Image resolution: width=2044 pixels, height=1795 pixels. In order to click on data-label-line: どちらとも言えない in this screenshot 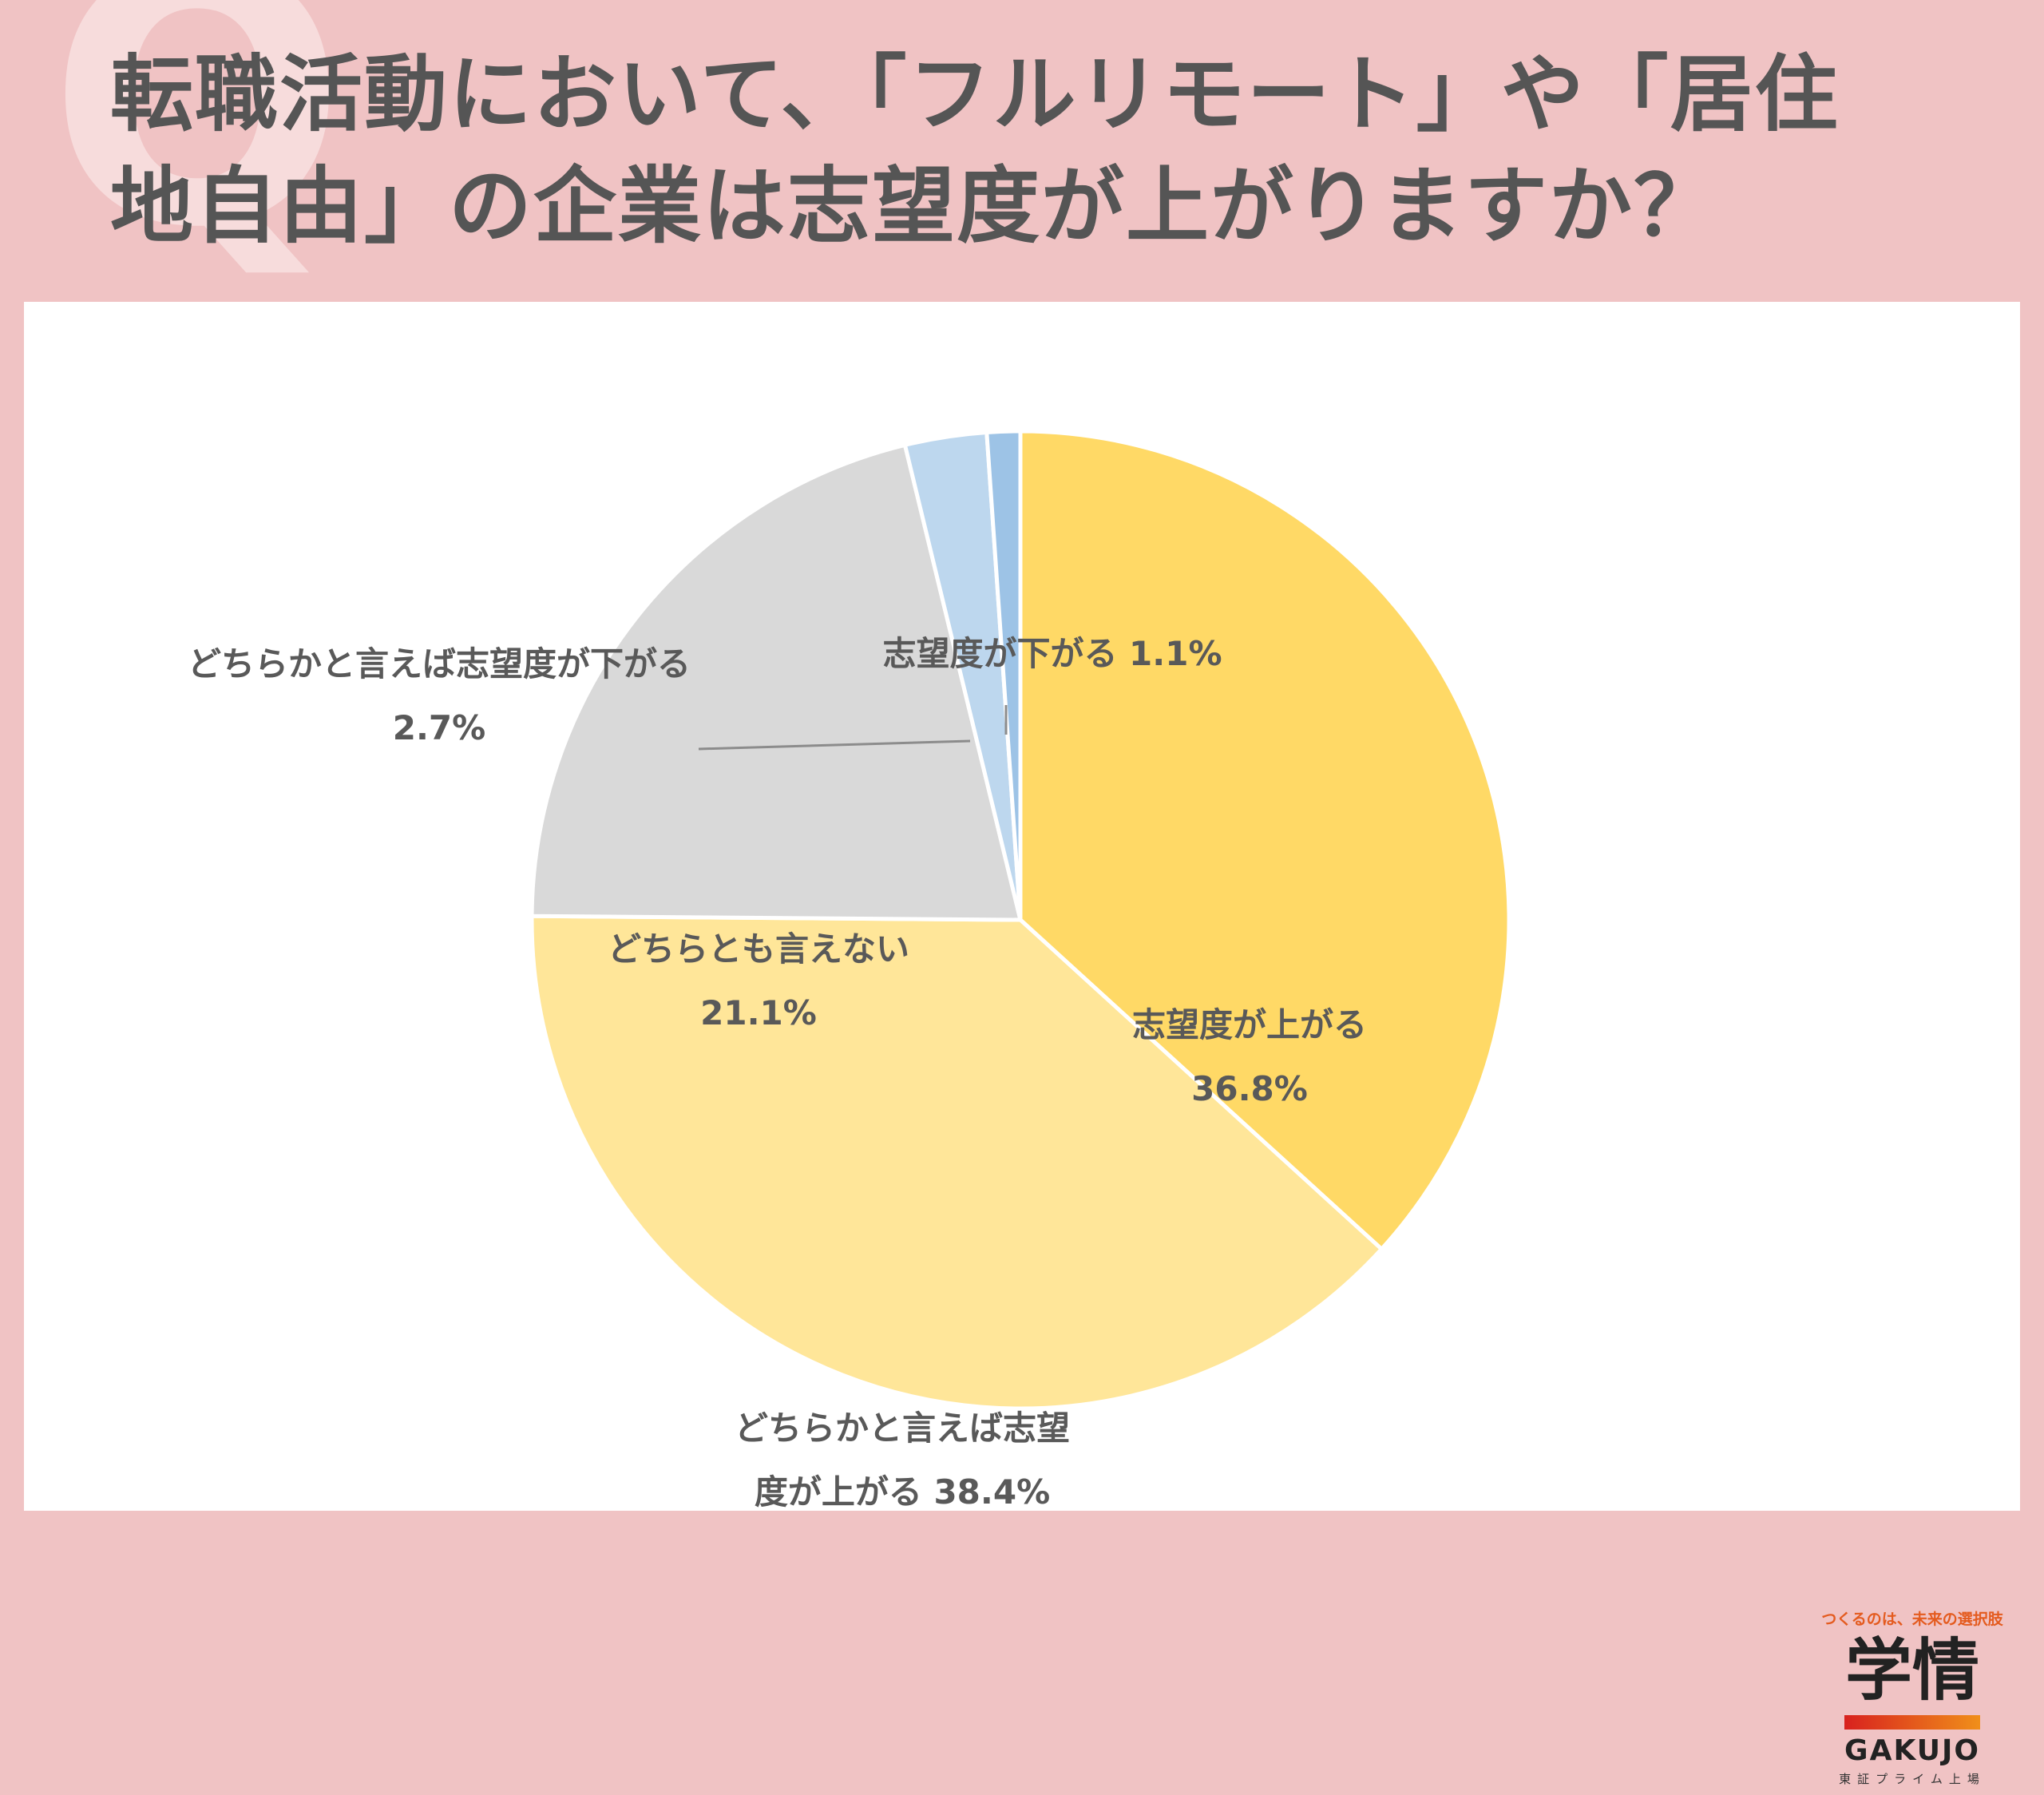, I will do `click(758, 949)`.